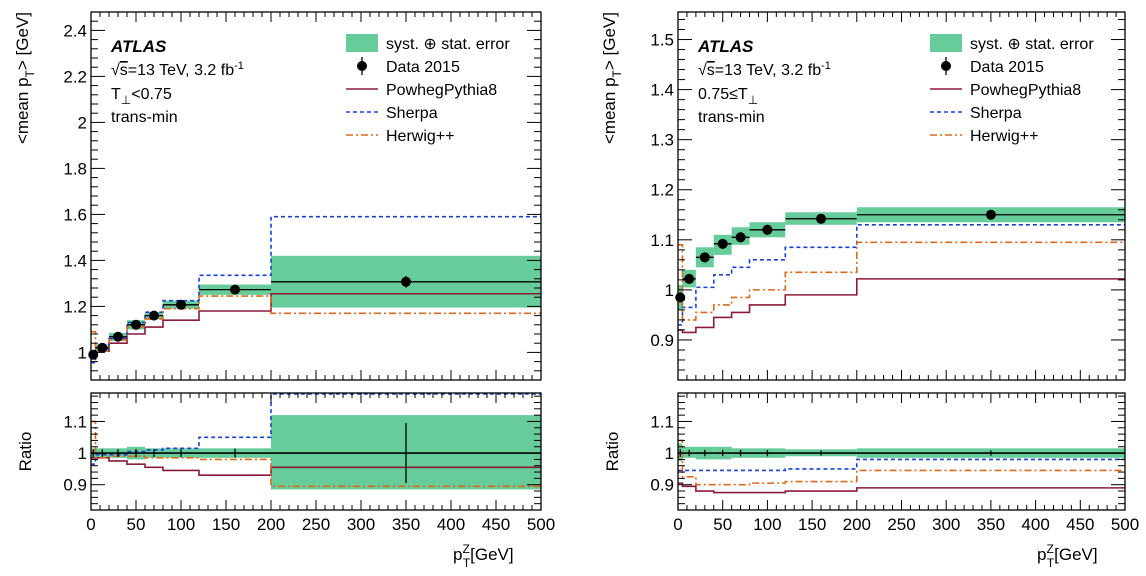 The height and width of the screenshot is (576, 1146). Describe the element at coordinates (82, 453) in the screenshot. I see `ratio-ytick-label: 1` at that location.